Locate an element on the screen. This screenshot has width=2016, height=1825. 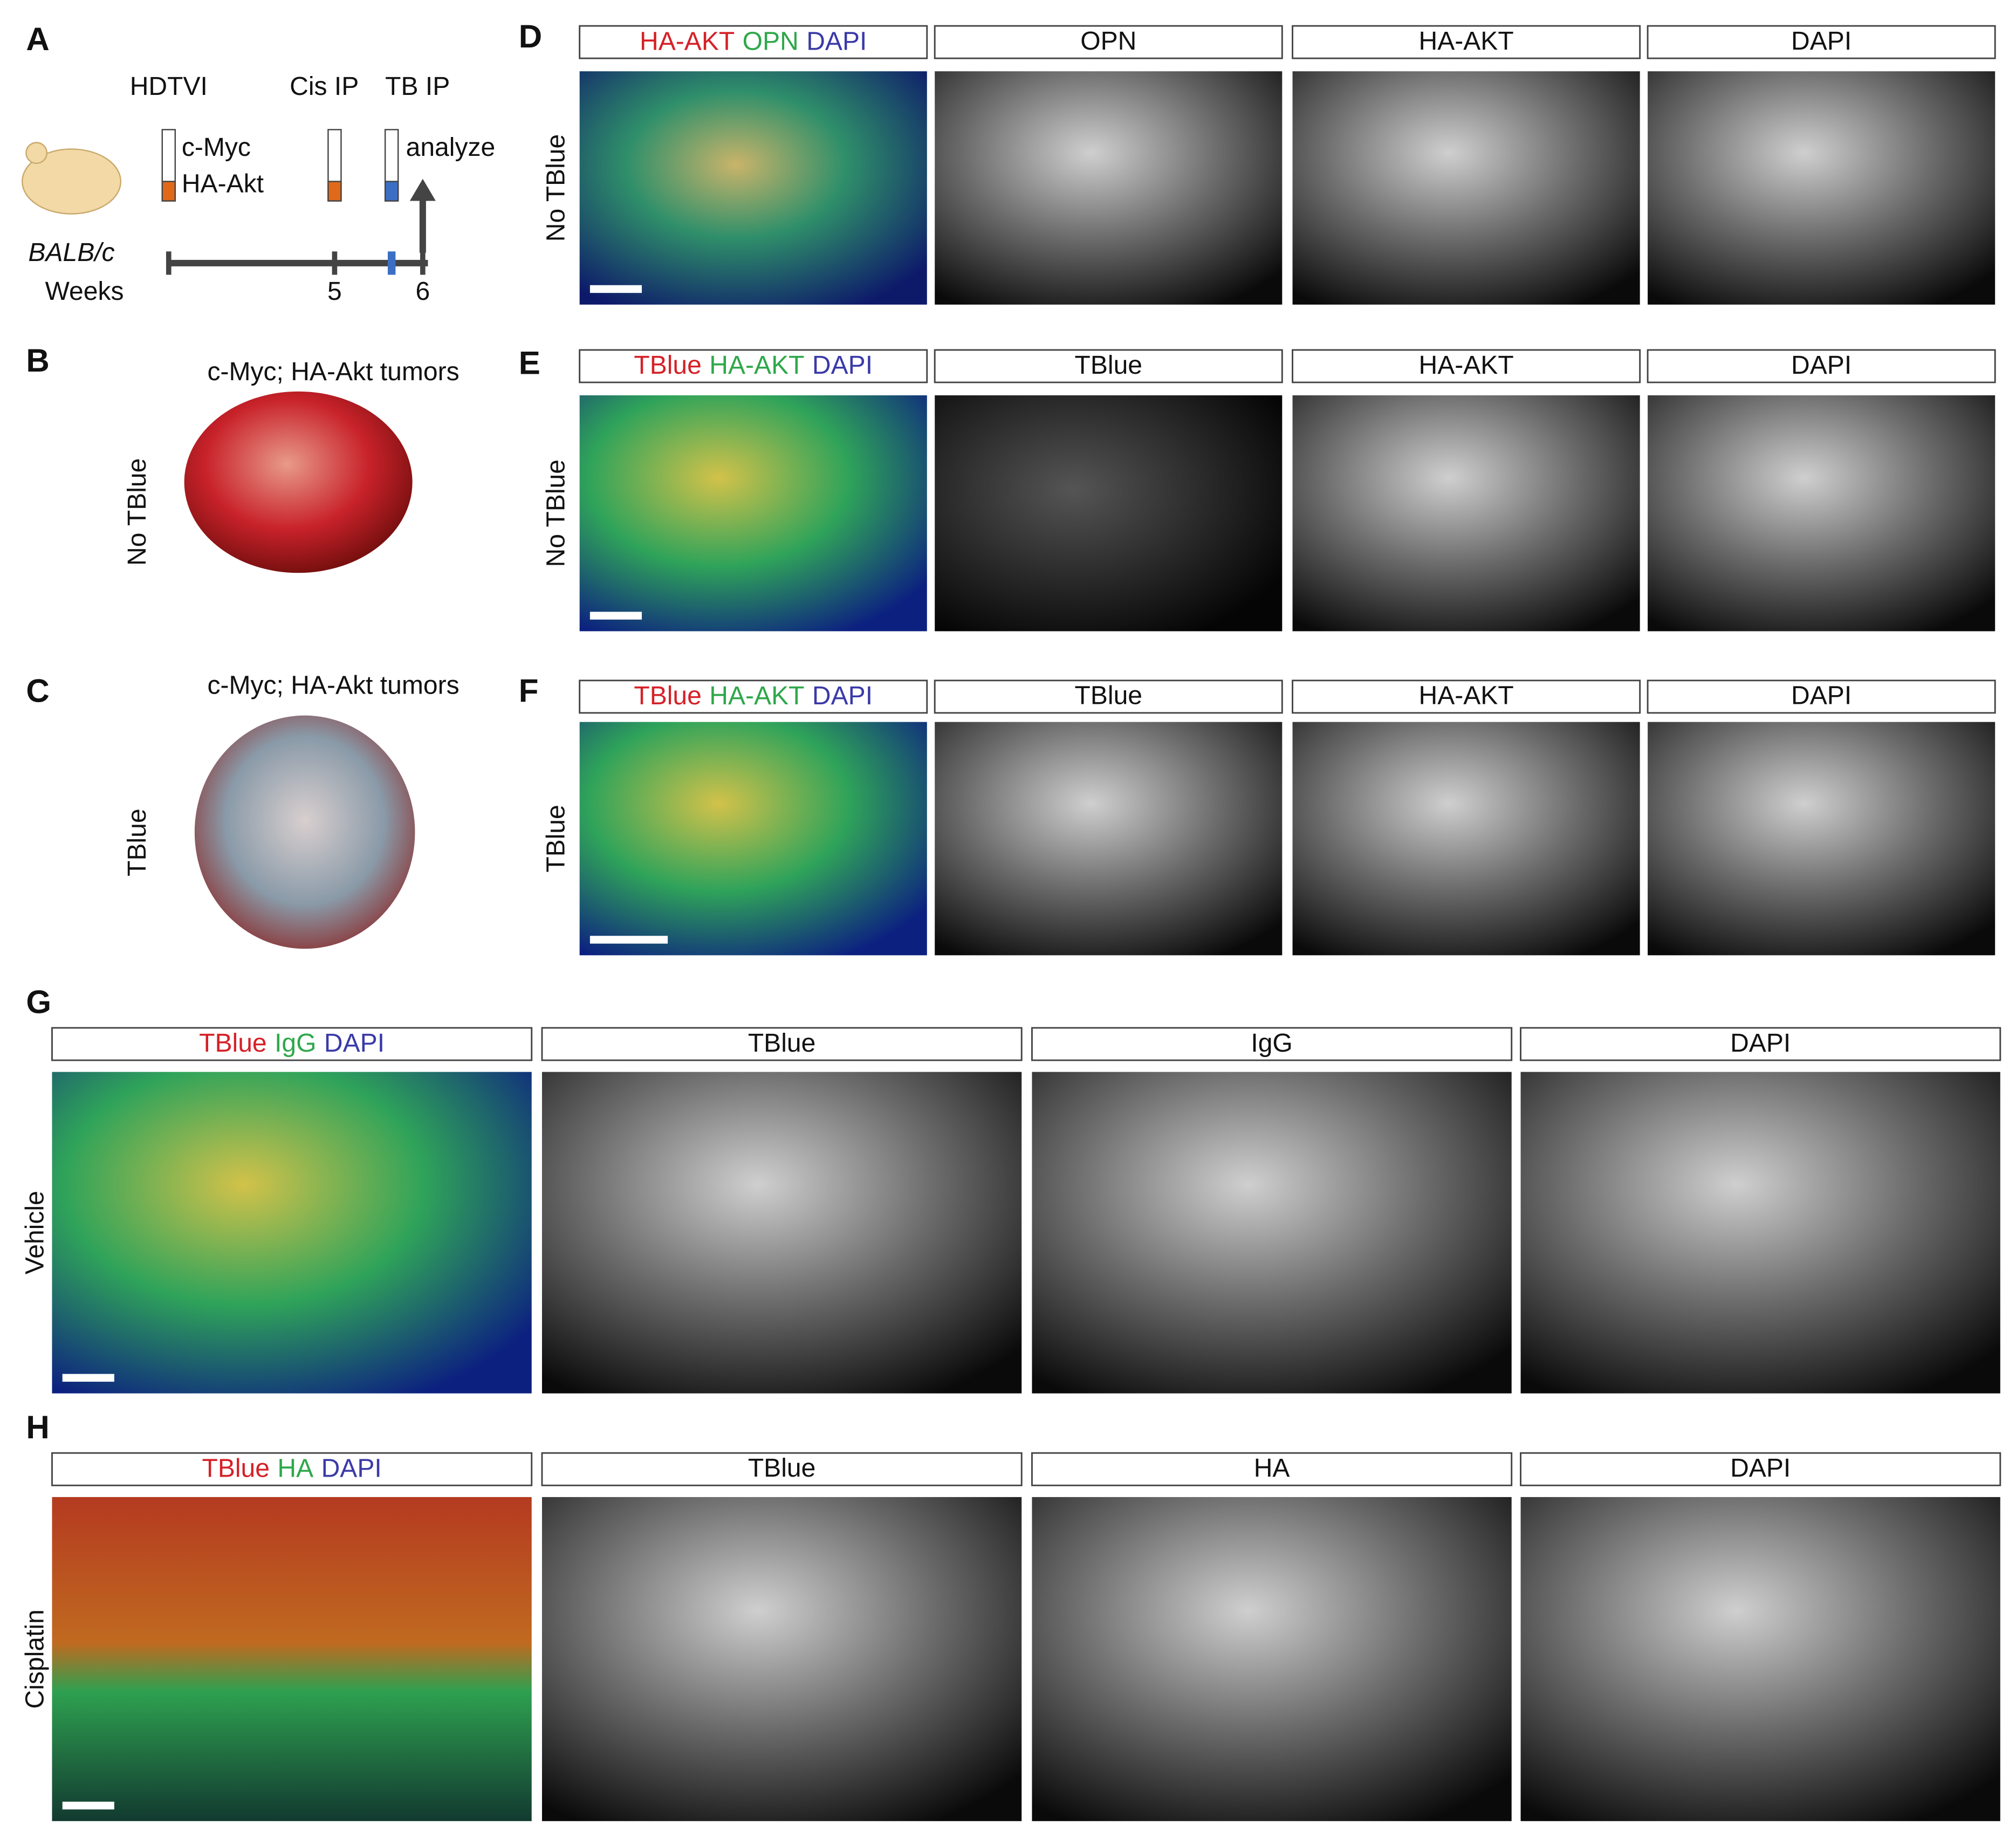
panel-letter: A is located at coordinates (37, 39).